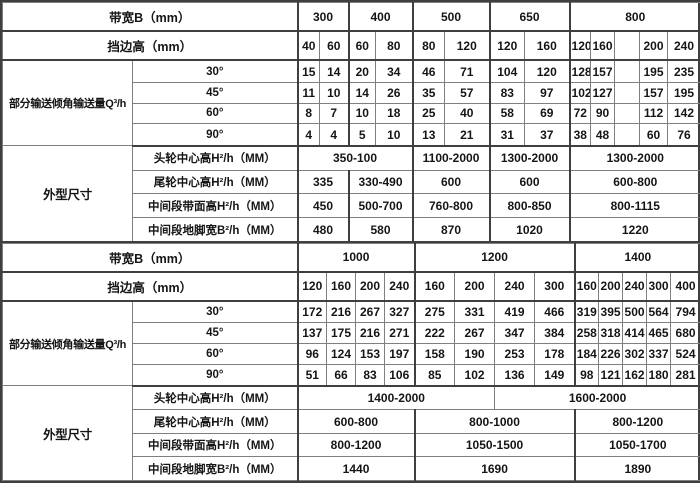 The height and width of the screenshot is (483, 700). What do you see at coordinates (67, 194) in the screenshot?
I see `dimensions-section-label: 外型尺寸` at bounding box center [67, 194].